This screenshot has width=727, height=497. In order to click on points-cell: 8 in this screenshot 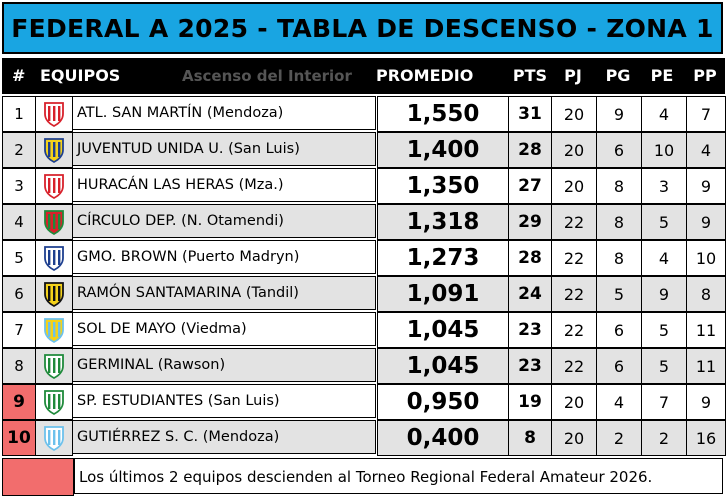, I will do `click(530, 438)`.